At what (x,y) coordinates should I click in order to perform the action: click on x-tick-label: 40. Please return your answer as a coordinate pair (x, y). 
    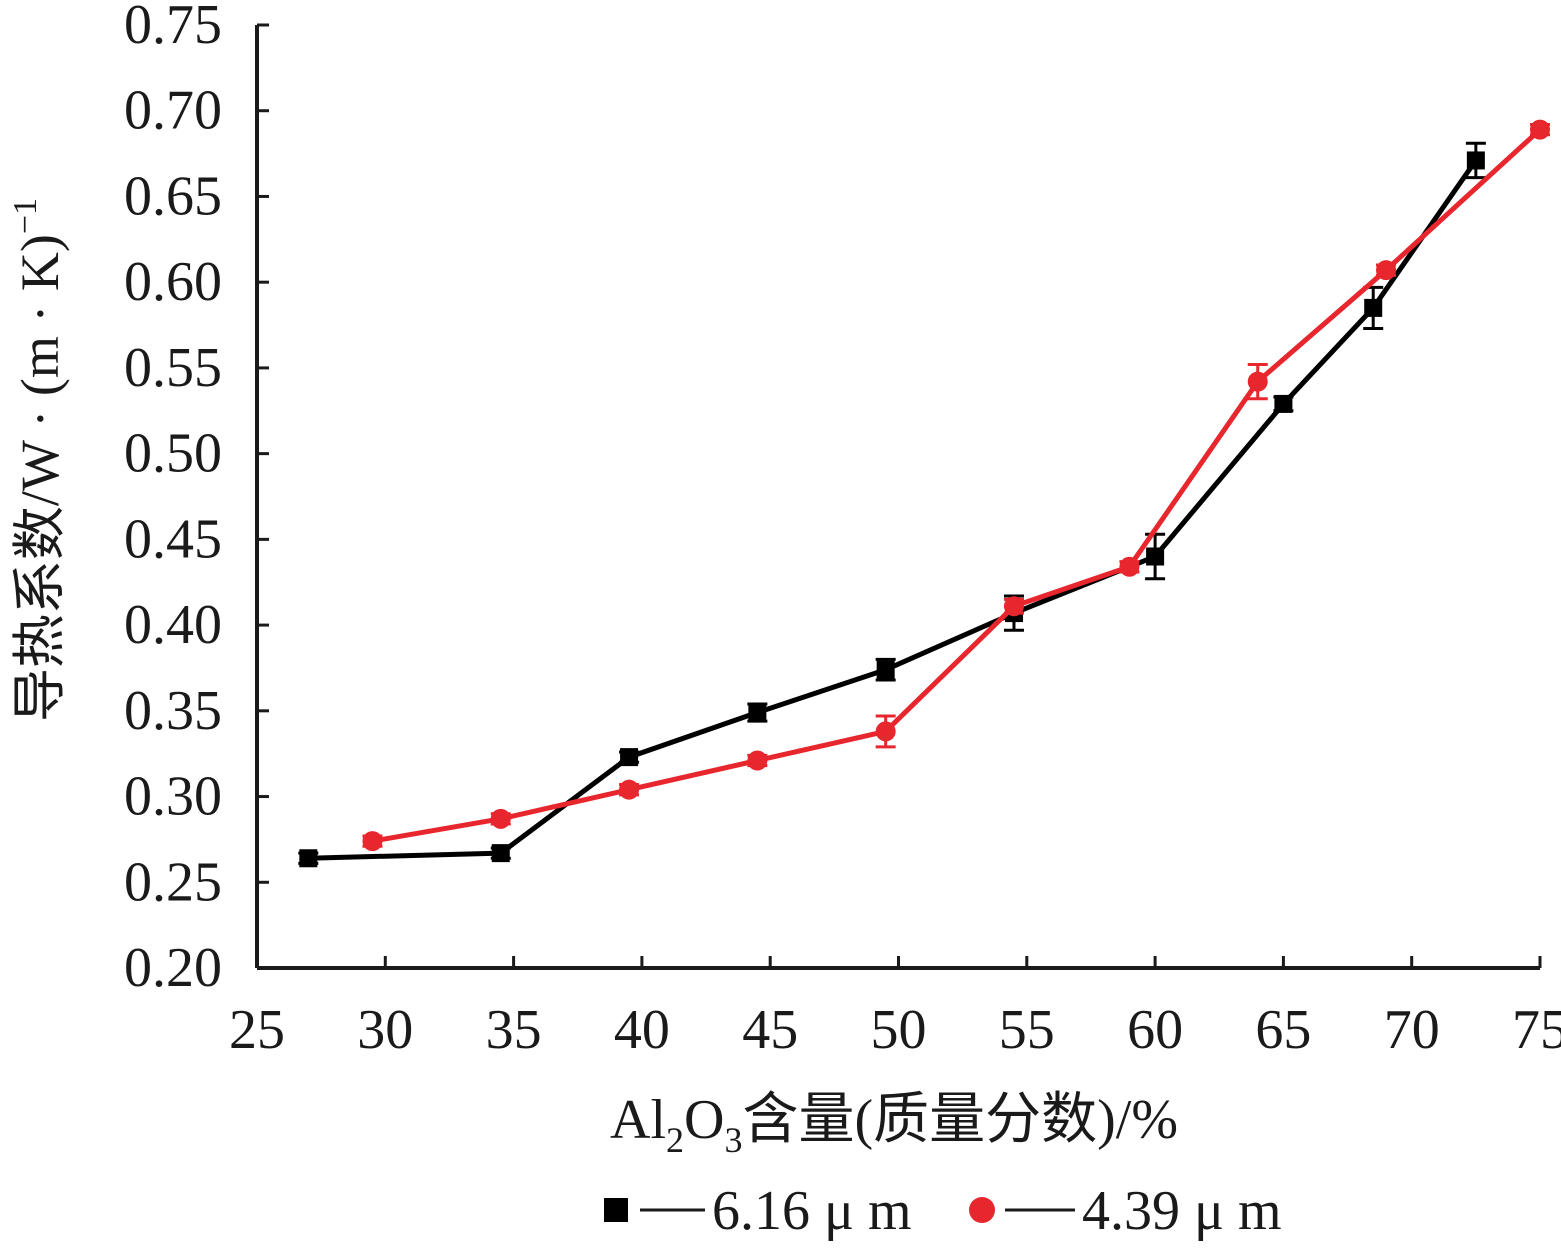
    Looking at the image, I should click on (642, 1030).